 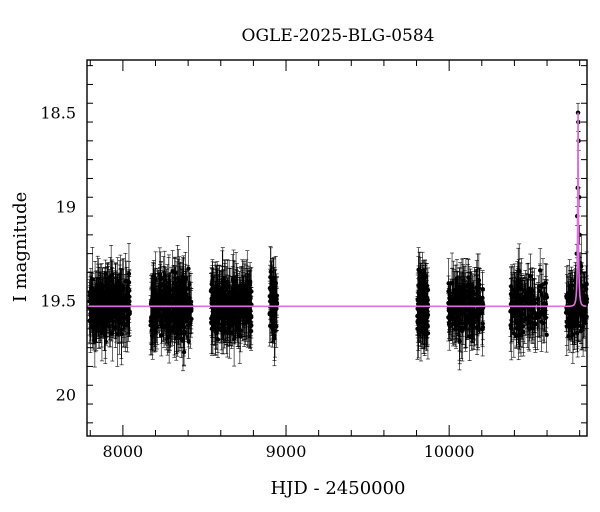 I want to click on chart-title: OGLE-2025-BLG-0584, so click(x=338, y=36).